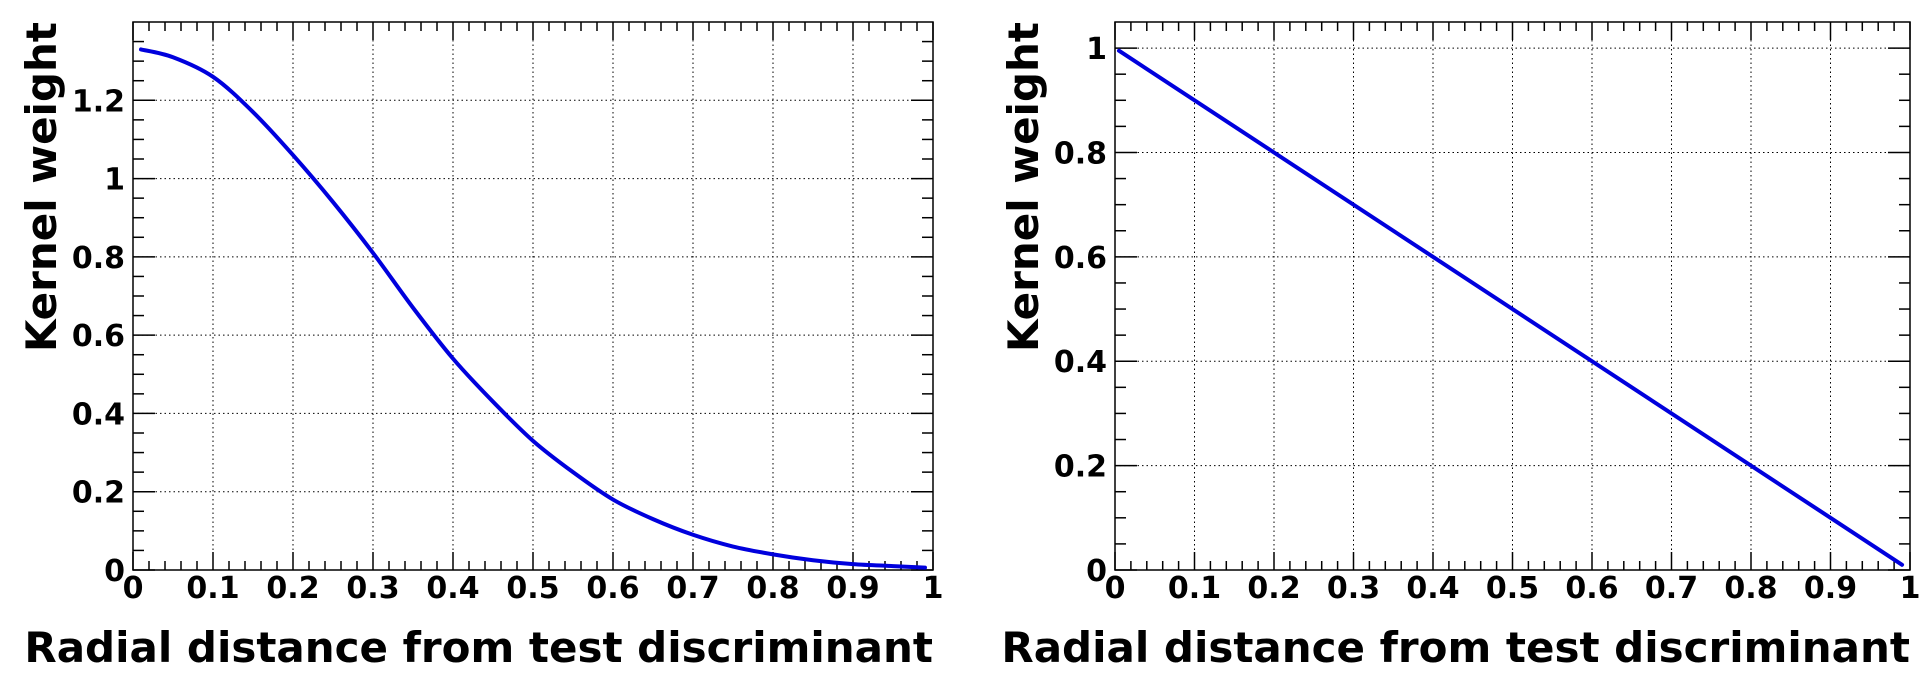 Image resolution: width=1931 pixels, height=674 pixels. I want to click on y-tick-label: 1.2, so click(98, 101).